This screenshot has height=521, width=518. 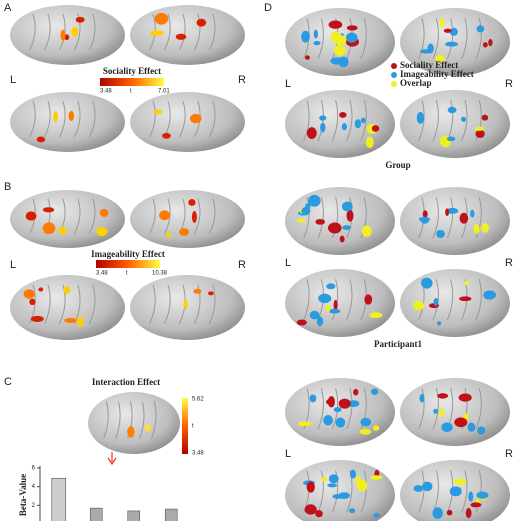 What do you see at coordinates (132, 71) in the screenshot?
I see `colorbar-title: Sociality Effect` at bounding box center [132, 71].